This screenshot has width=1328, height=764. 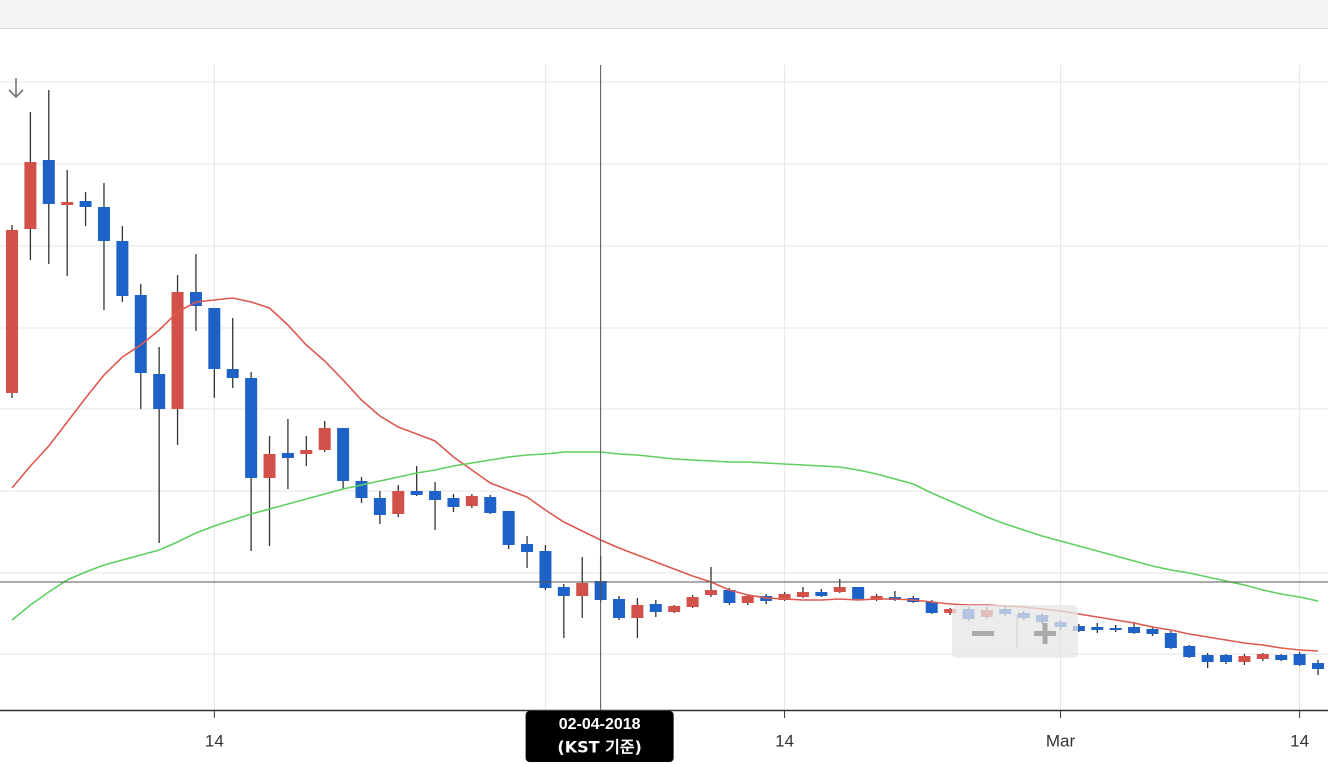 What do you see at coordinates (983, 633) in the screenshot?
I see `zoom-out` at bounding box center [983, 633].